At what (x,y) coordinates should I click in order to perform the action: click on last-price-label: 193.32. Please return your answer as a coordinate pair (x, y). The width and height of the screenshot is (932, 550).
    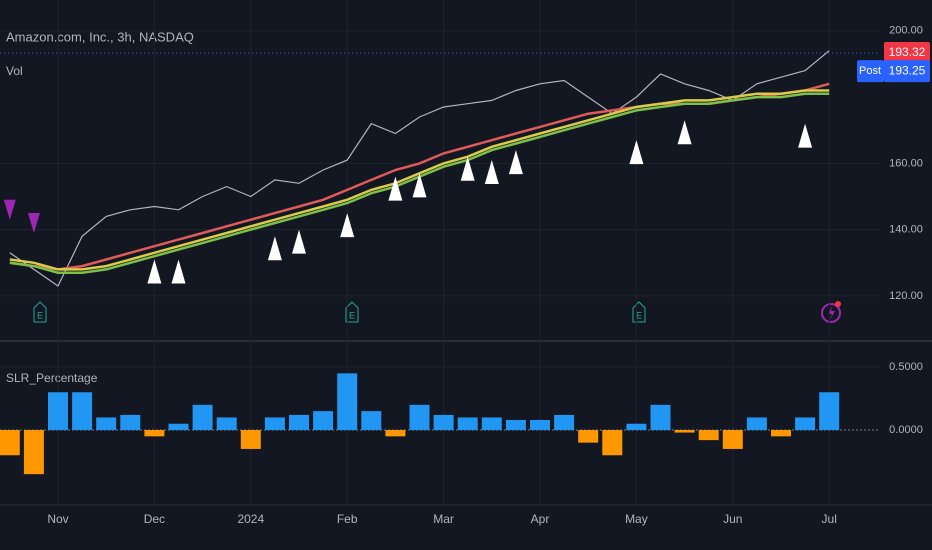
    Looking at the image, I should click on (907, 52).